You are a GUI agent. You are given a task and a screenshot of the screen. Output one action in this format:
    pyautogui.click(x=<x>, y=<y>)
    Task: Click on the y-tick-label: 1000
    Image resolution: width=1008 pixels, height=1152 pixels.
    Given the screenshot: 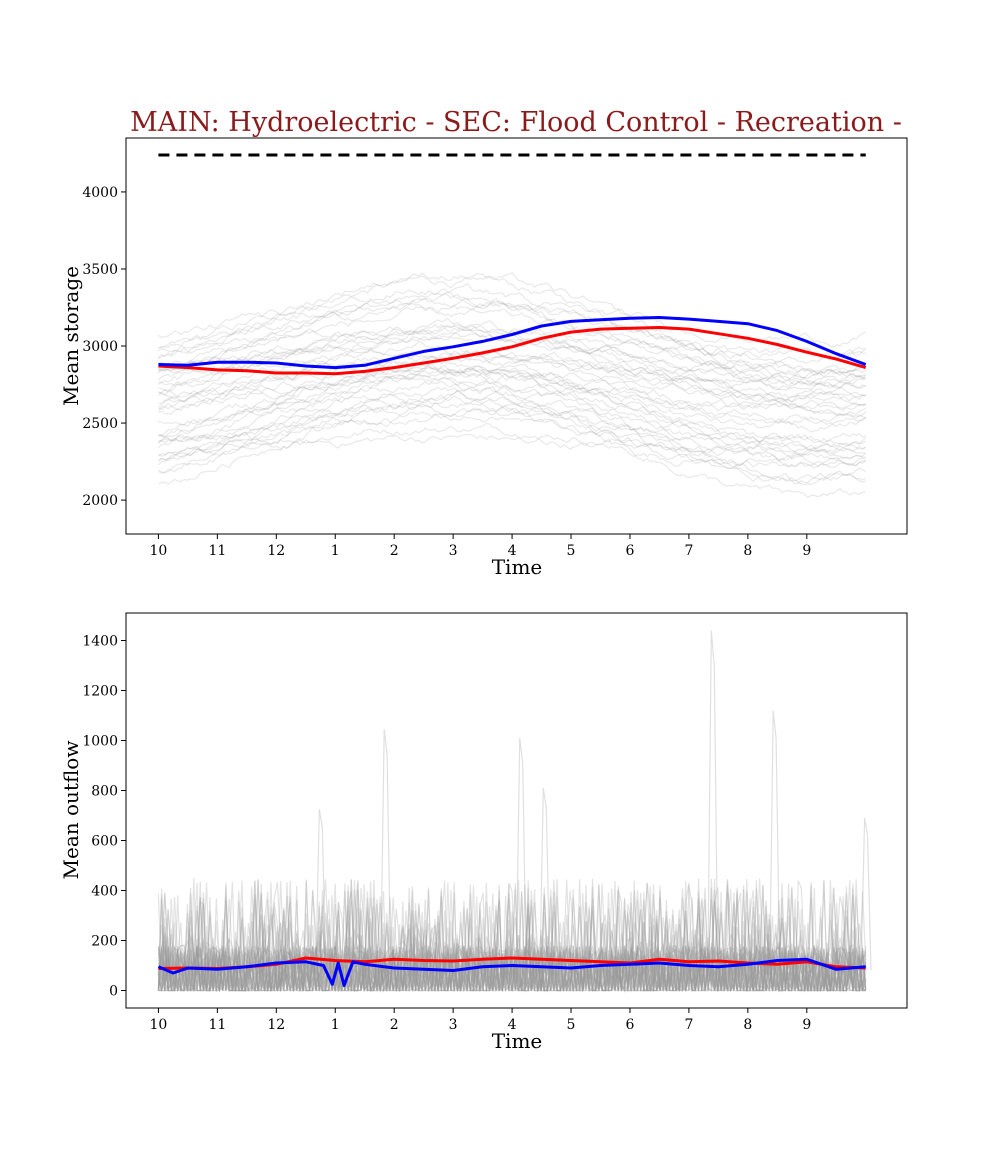 What is the action you would take?
    pyautogui.click(x=100, y=742)
    